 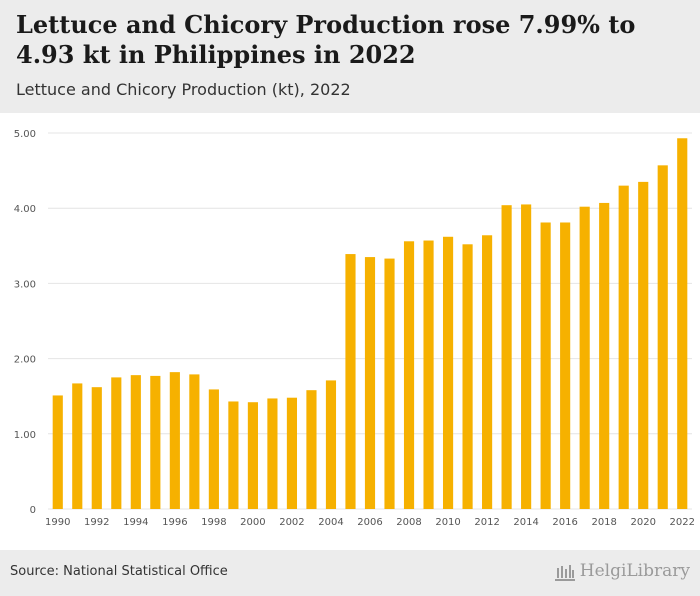 I want to click on bar-2022, so click(x=682, y=323).